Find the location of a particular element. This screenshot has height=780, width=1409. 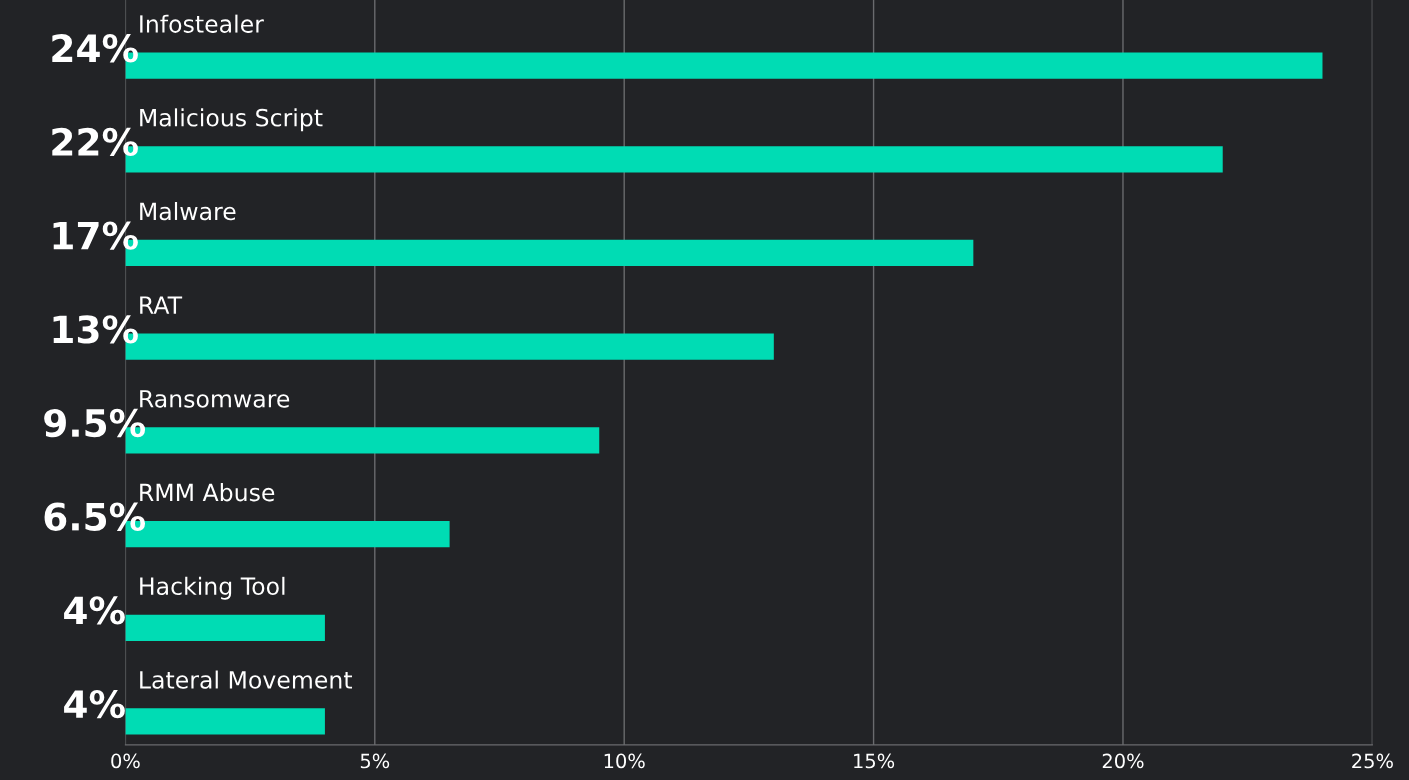

y-tick-label: Ransomware is located at coordinates (215, 399).